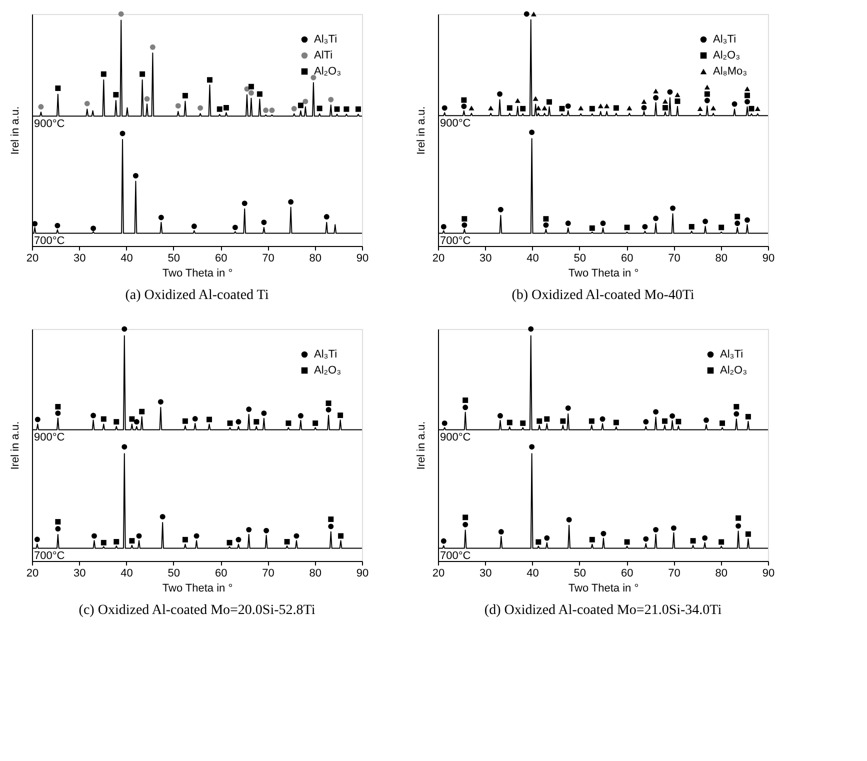 Image resolution: width=867 pixels, height=761 pixels. I want to click on series-label: 700°C, so click(49, 556).